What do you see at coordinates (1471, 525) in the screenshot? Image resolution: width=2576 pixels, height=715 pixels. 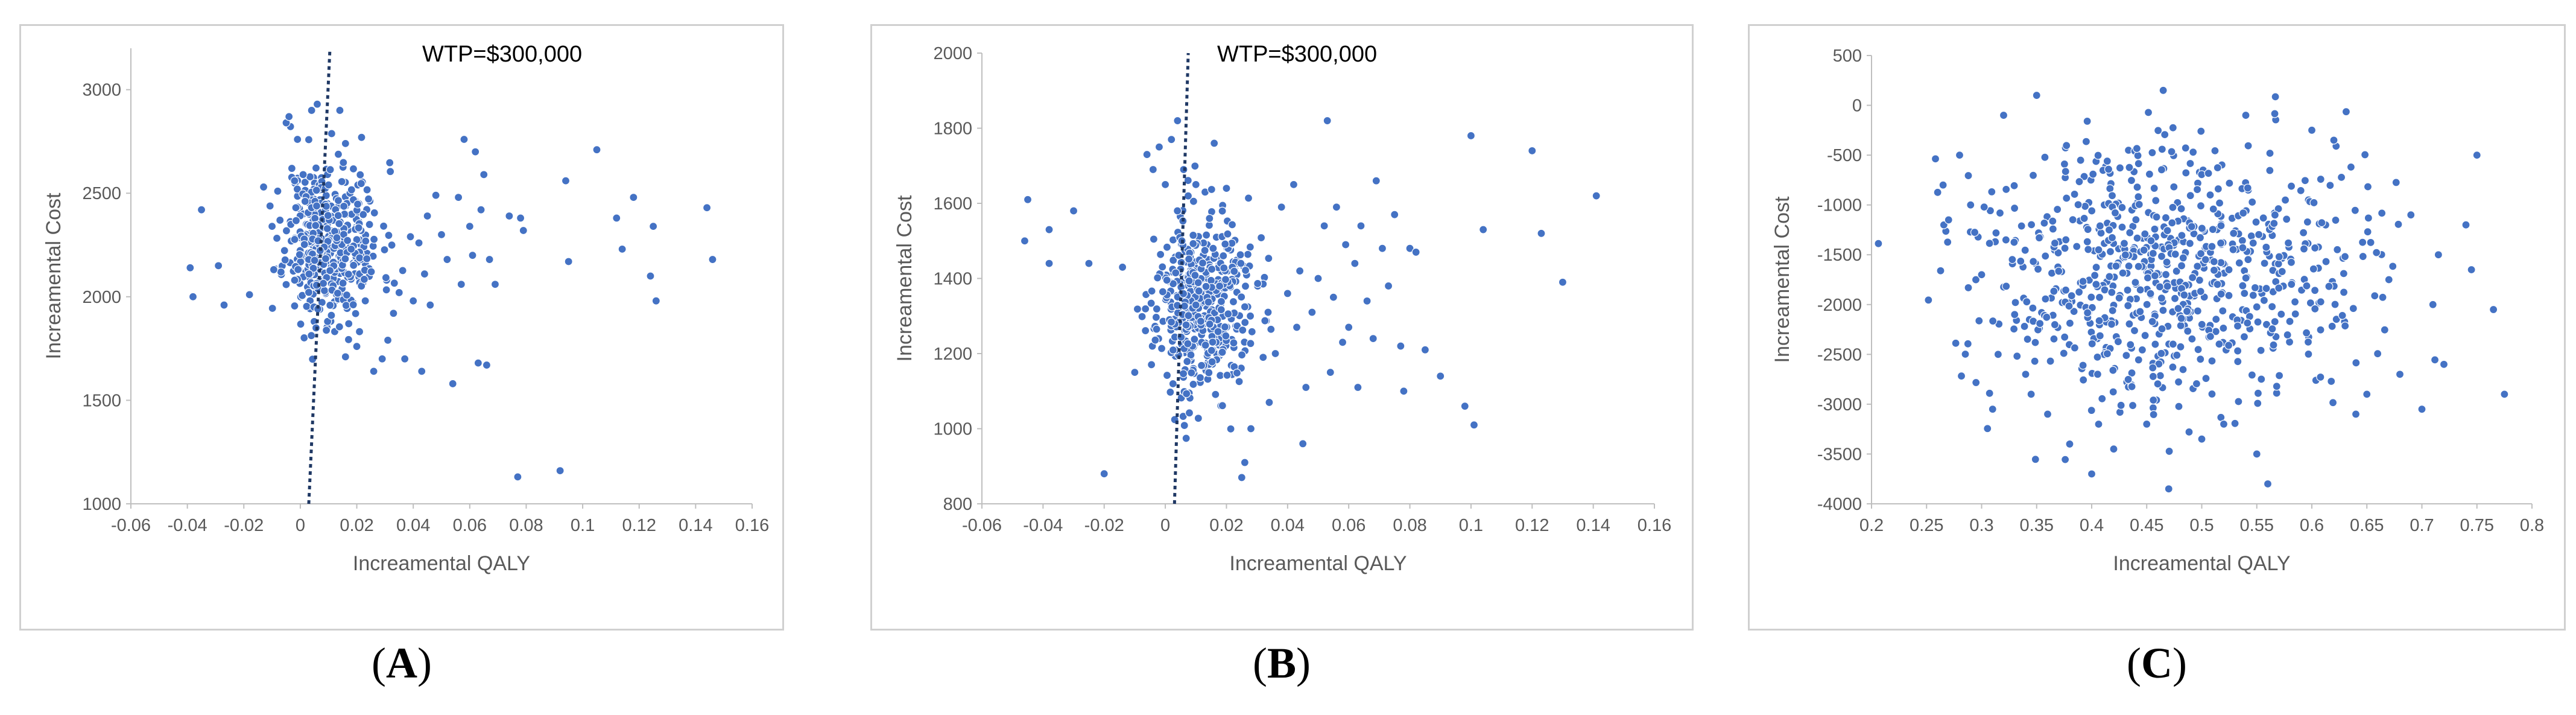 I see `x-tick-label: 0.1` at bounding box center [1471, 525].